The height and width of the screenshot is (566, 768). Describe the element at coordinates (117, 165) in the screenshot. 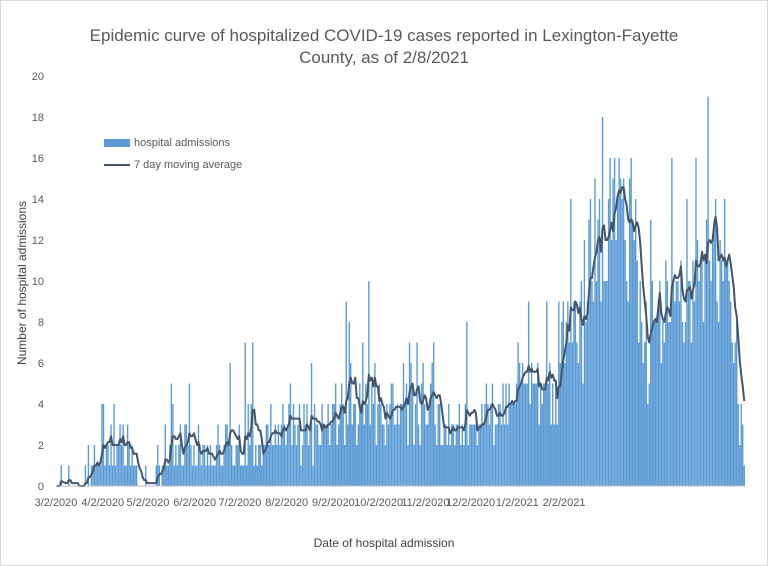

I see `legend-swatch-line` at that location.